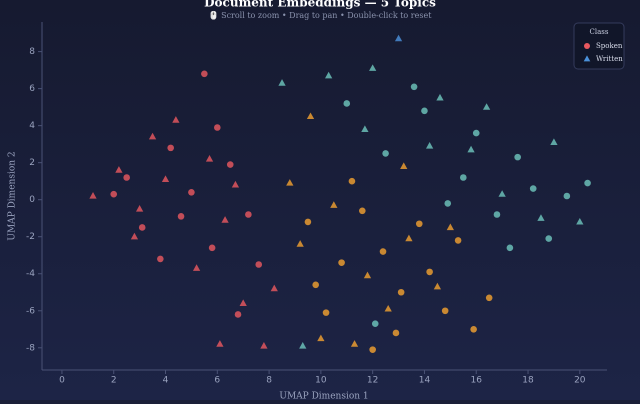 The height and width of the screenshot is (404, 640). I want to click on x-tick-label: 16, so click(477, 381).